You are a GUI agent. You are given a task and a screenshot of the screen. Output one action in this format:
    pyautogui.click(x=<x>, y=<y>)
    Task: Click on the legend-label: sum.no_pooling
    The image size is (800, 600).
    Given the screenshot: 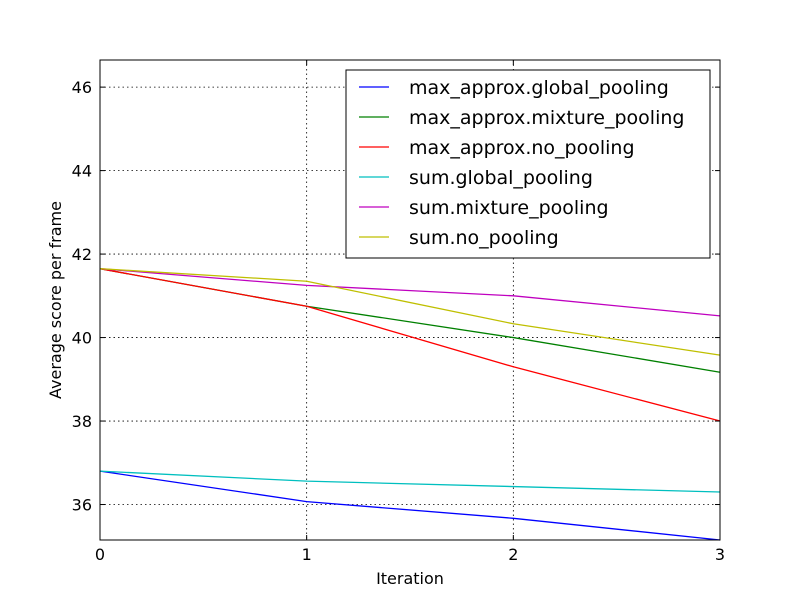 What is the action you would take?
    pyautogui.click(x=484, y=238)
    